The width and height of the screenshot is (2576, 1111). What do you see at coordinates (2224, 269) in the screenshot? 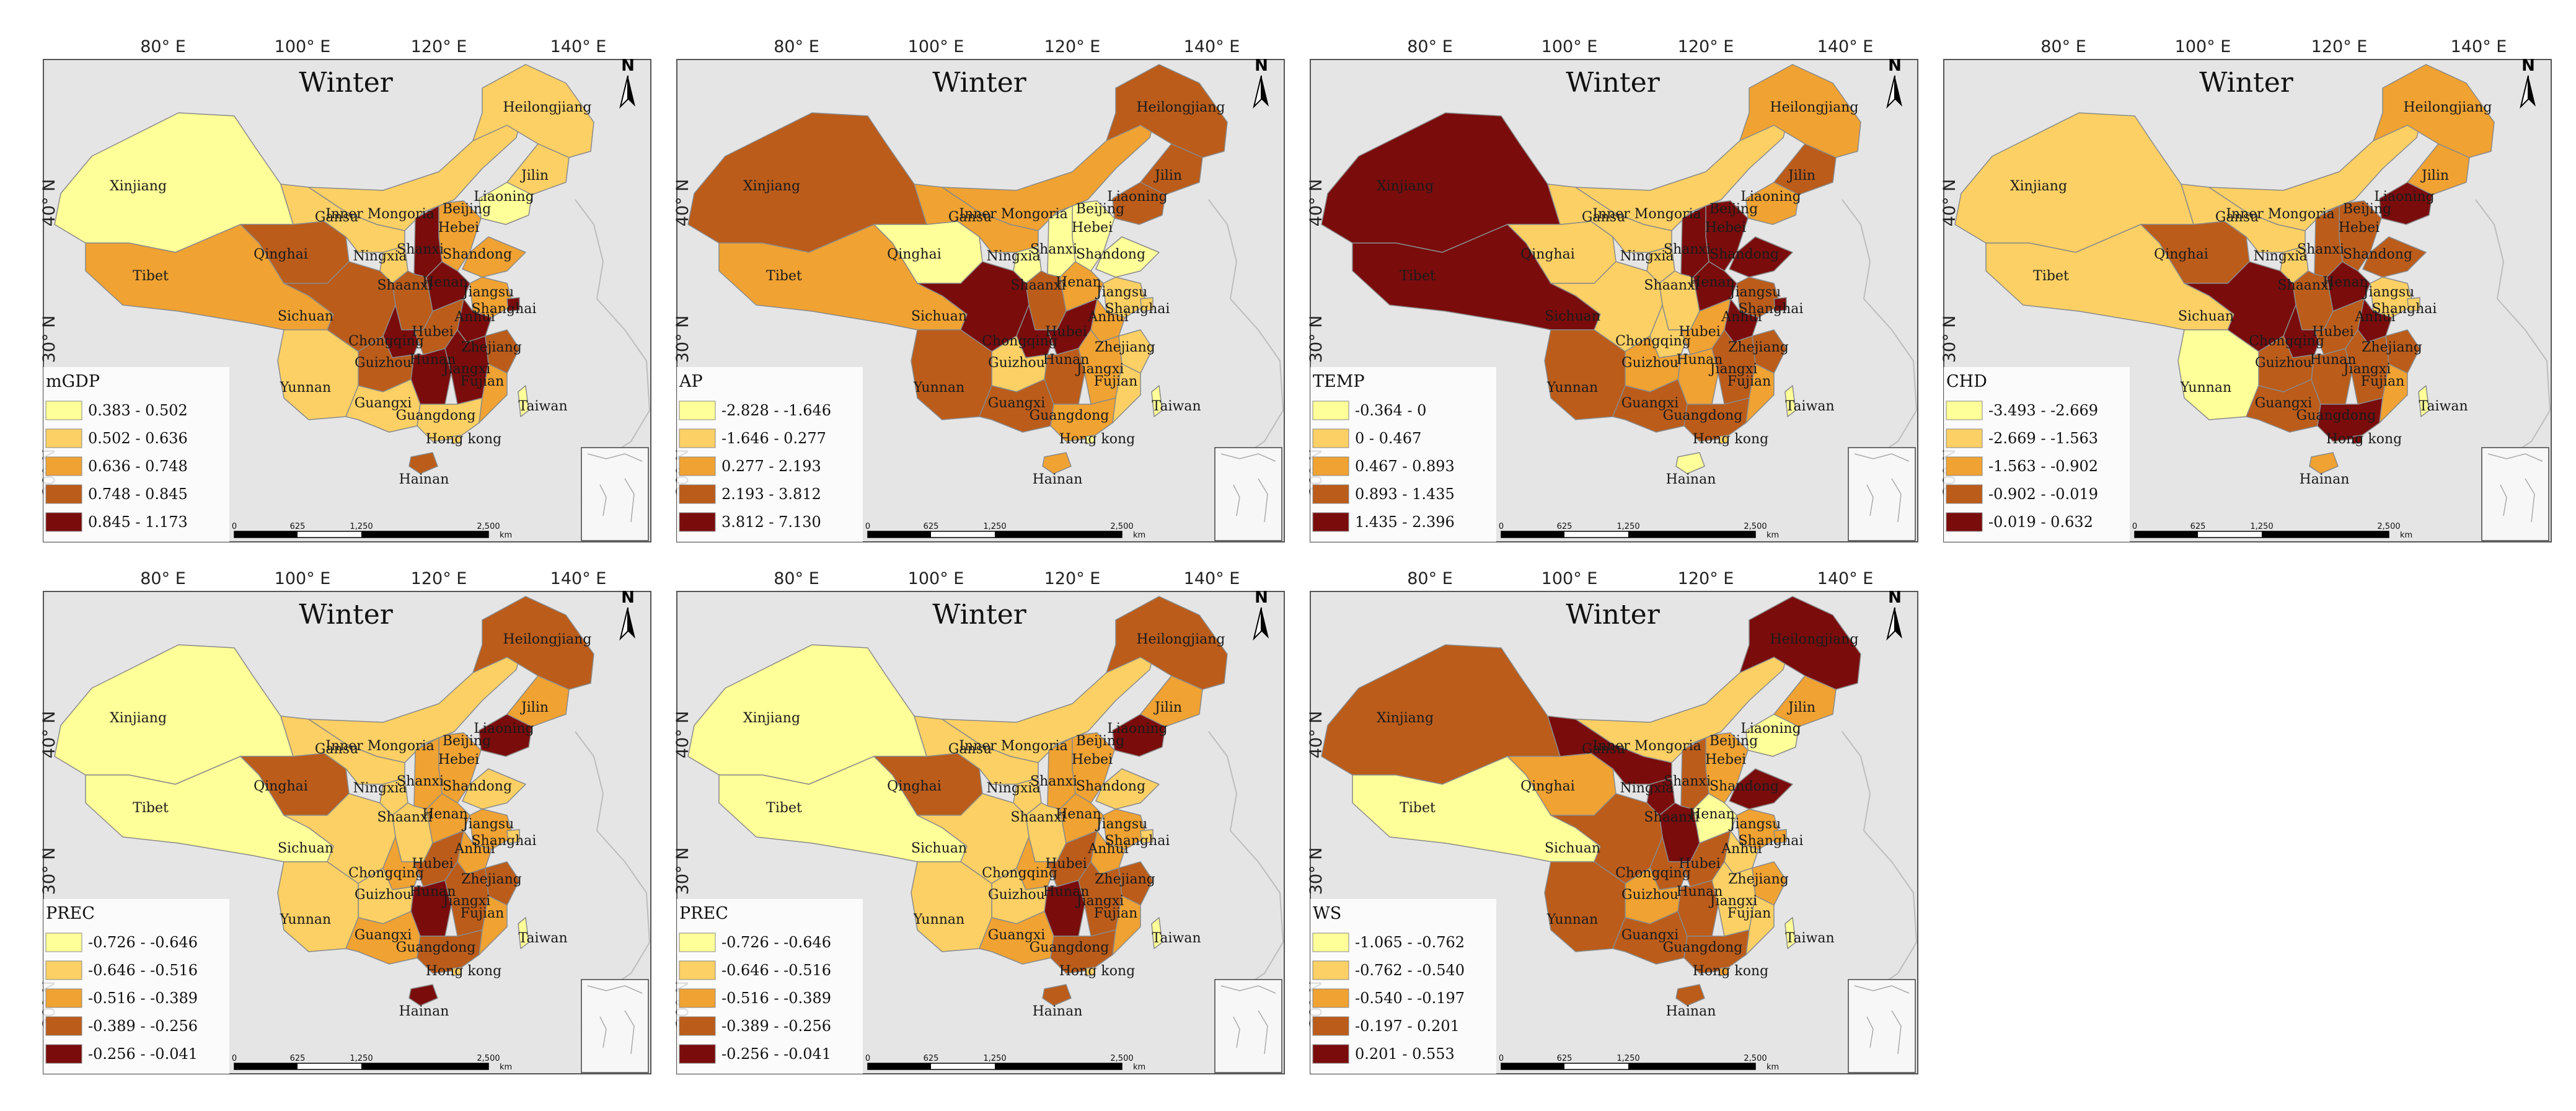
I see `province-layer` at bounding box center [2224, 269].